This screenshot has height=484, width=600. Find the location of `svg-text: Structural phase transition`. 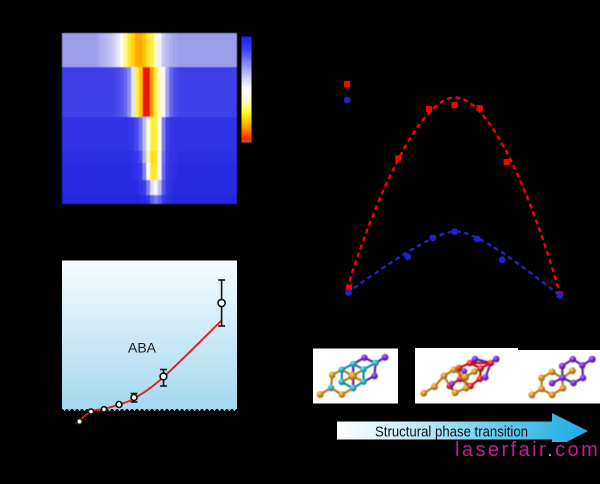

svg-text: Structural phase transition is located at coordinates (451, 432).